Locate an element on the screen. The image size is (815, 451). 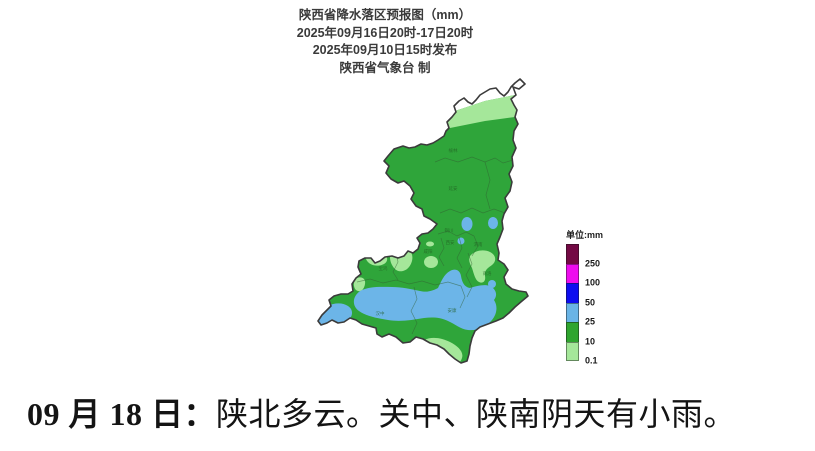
city-label-yulin: 榆林 is located at coordinates (453, 150).